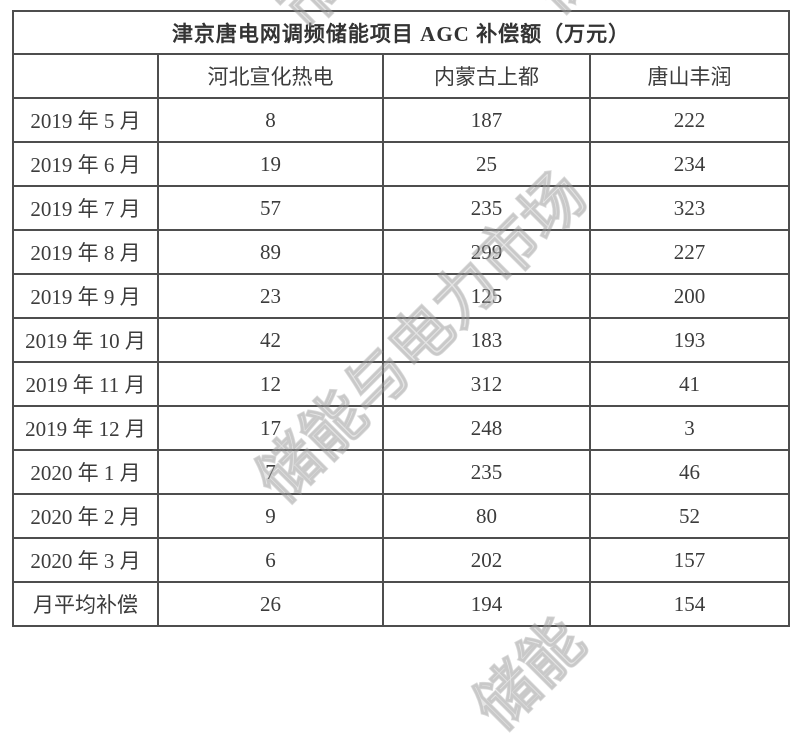 The image size is (800, 746). Describe the element at coordinates (689, 560) in the screenshot. I see `value-cell: 157` at that location.